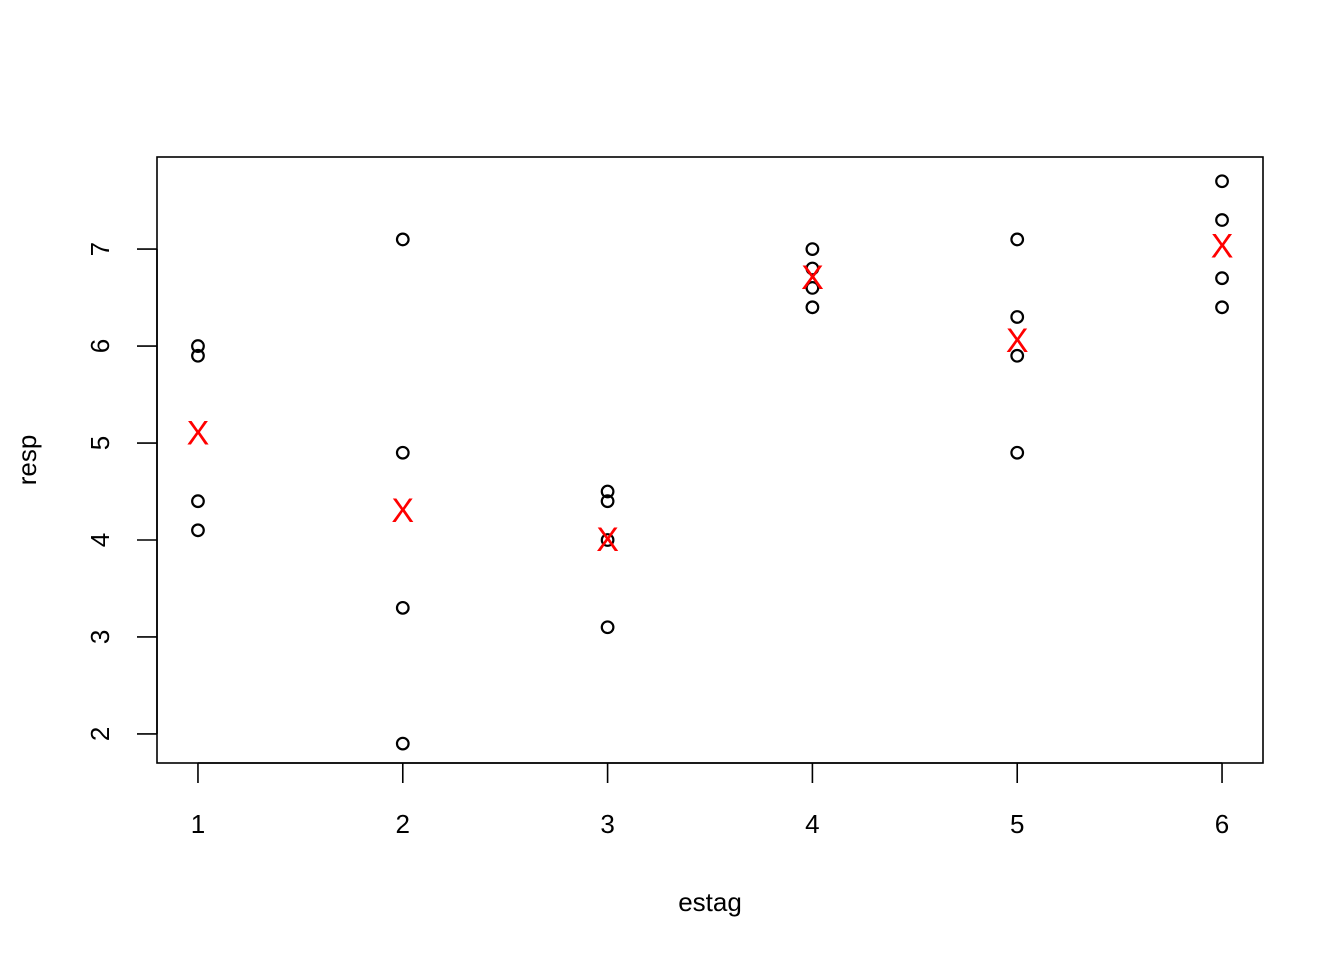 The height and width of the screenshot is (965, 1344). What do you see at coordinates (198, 824) in the screenshot?
I see `x-tick-label: 1` at bounding box center [198, 824].